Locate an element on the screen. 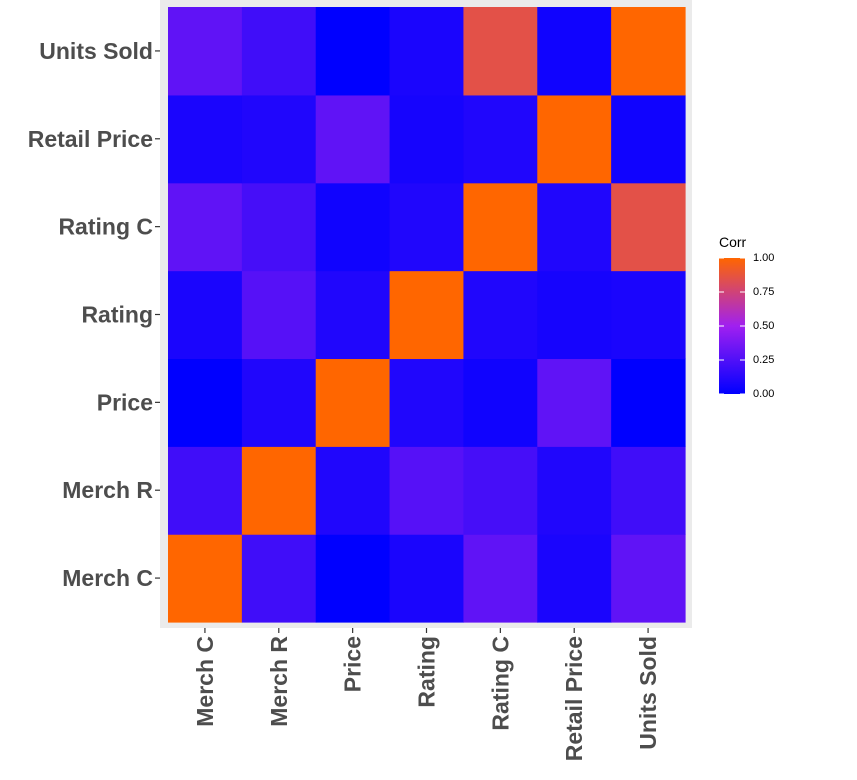 Image resolution: width=857 pixels, height=780 pixels. y-tick-label: Merch C is located at coordinates (107, 578).